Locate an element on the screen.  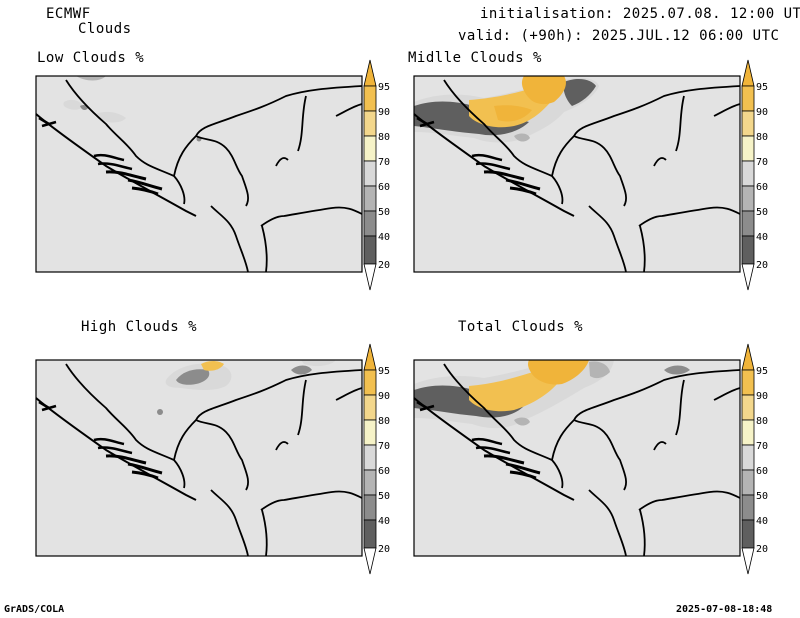
panel-title-low-clouds: Low Clouds % is located at coordinates (91, 58).